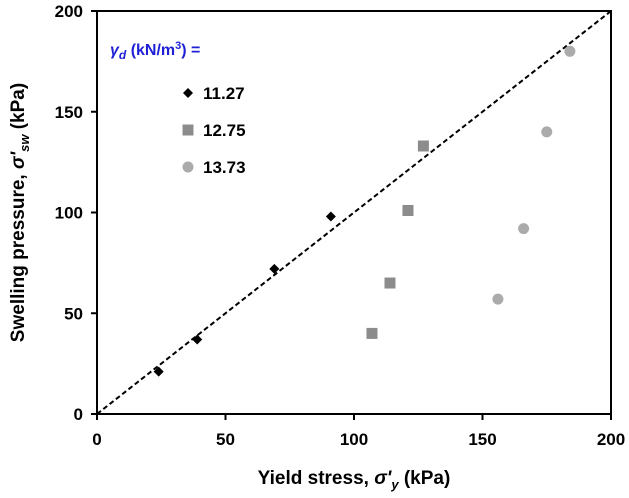 The height and width of the screenshot is (498, 629). I want to click on y-tick-label: 200, so click(69, 11).